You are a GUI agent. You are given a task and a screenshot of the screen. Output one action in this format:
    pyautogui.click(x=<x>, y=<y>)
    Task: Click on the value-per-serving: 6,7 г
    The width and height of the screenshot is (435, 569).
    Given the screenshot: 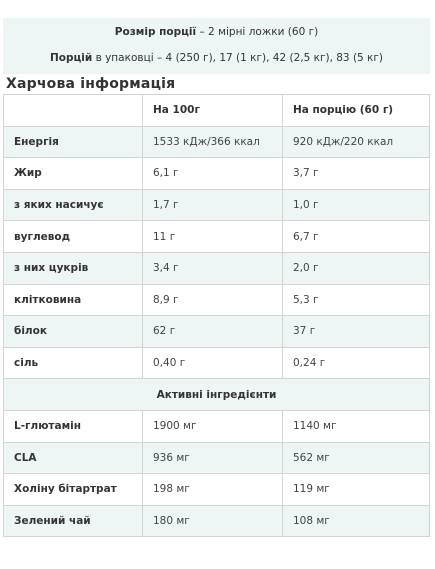 What is the action you would take?
    pyautogui.click(x=356, y=236)
    